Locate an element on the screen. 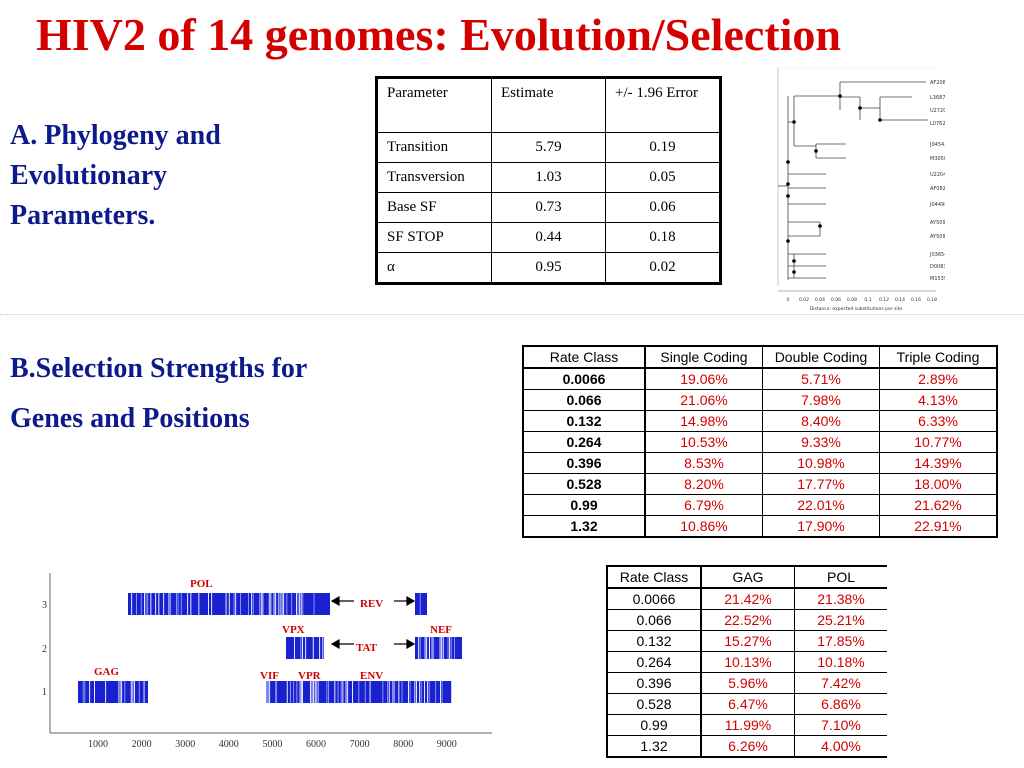  table-cell: 6.26% is located at coordinates (747, 746).